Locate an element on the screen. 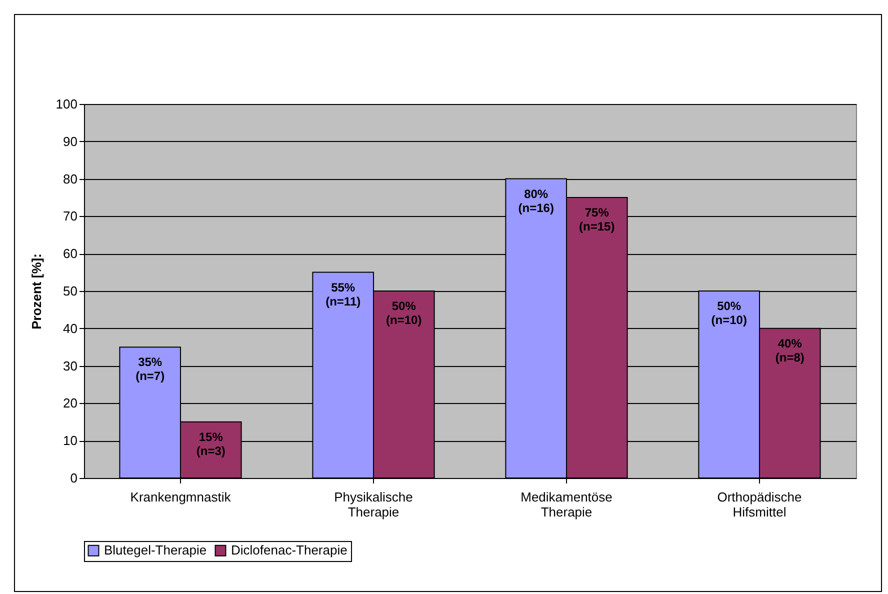 The image size is (888, 594). legend-label: Diclofenac-Therapie is located at coordinates (289, 550).